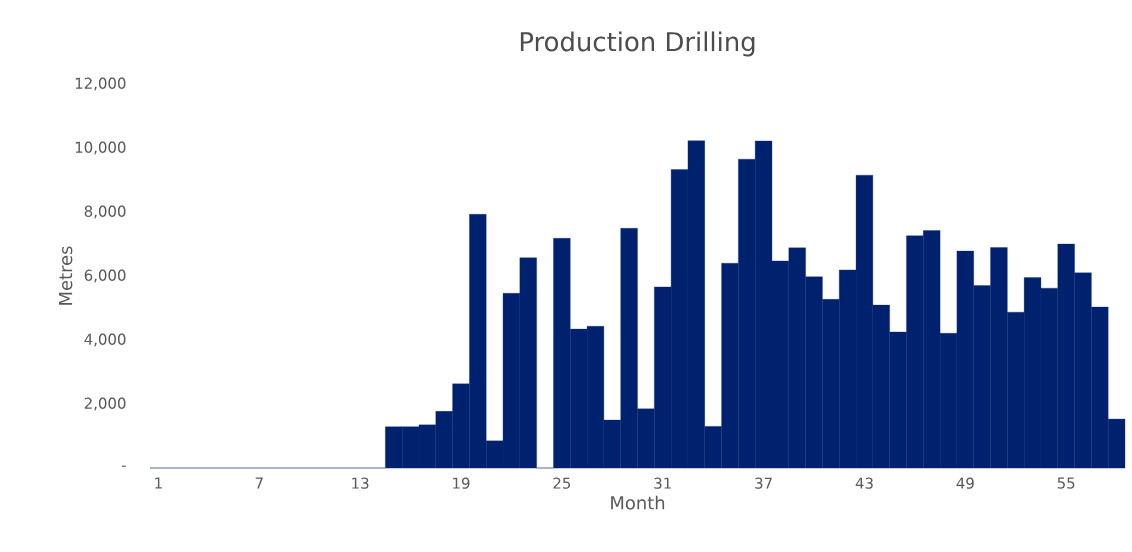 The width and height of the screenshot is (1132, 552). I want to click on x-tick-label: 49, so click(965, 483).